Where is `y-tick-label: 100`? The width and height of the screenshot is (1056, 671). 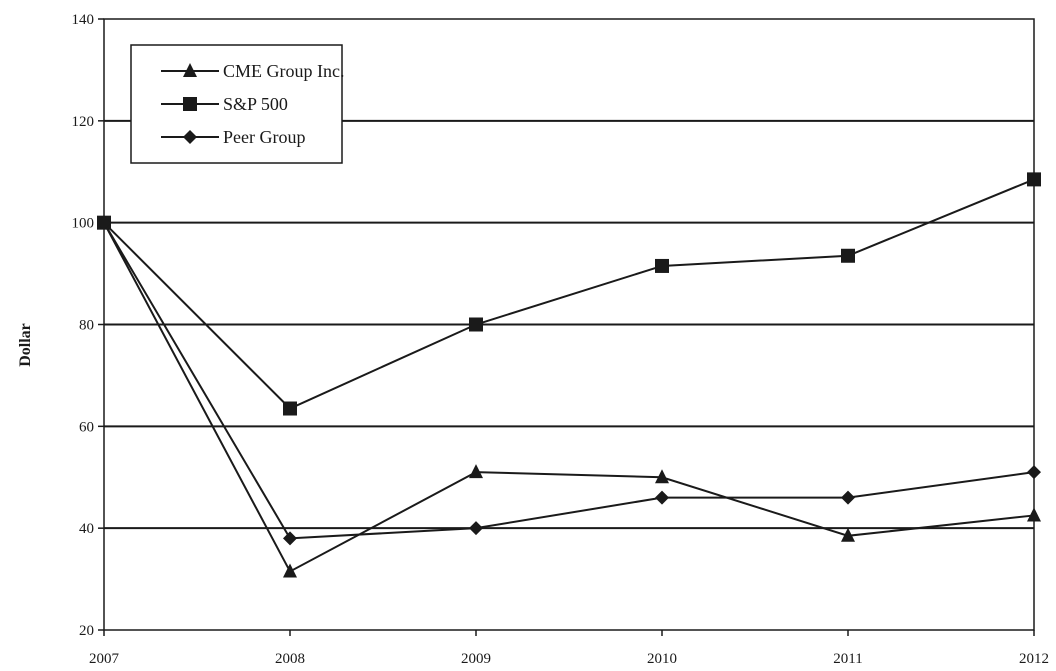
y-tick-label: 100 is located at coordinates (83, 224).